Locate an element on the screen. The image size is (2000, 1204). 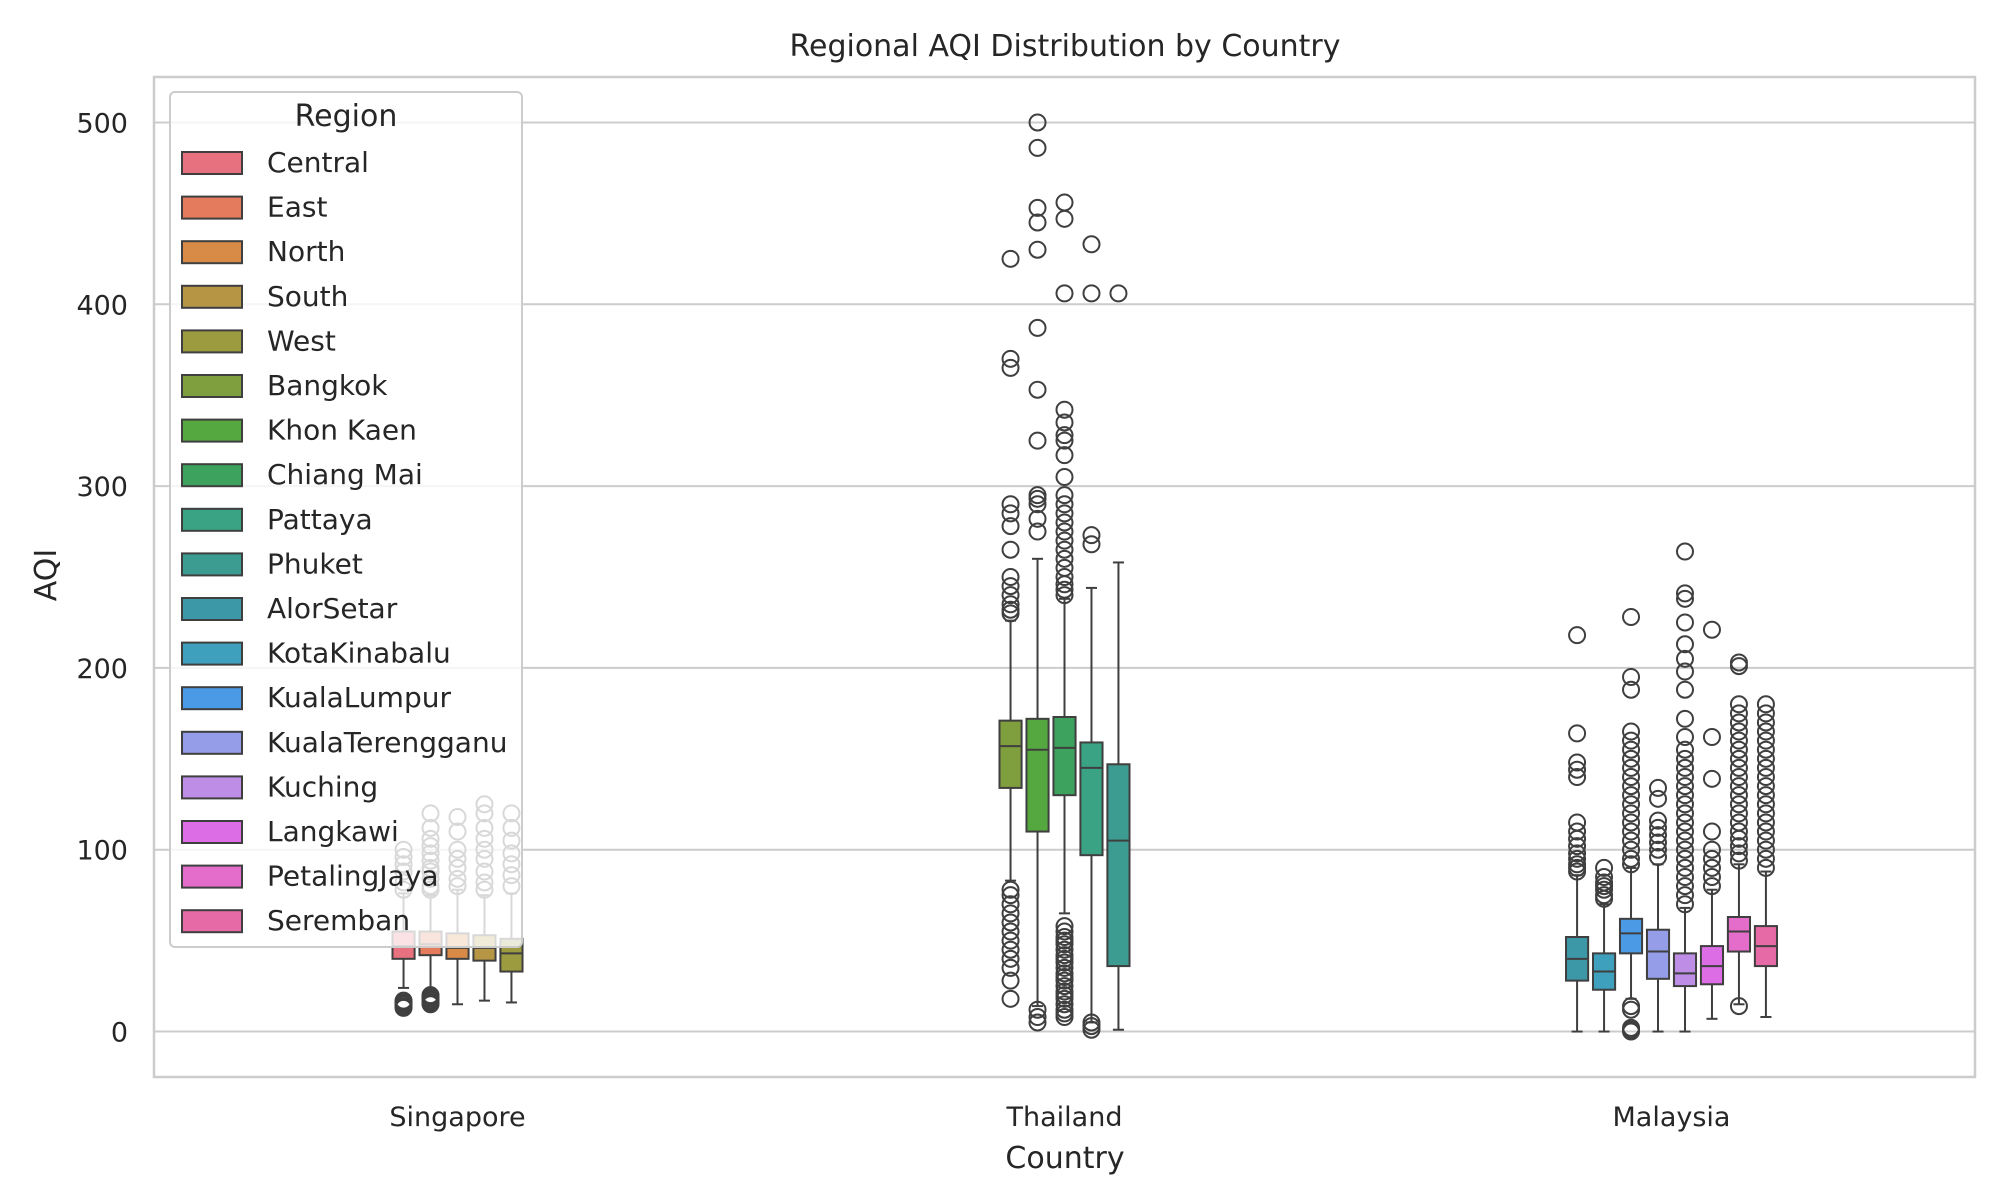
legend-label: South is located at coordinates (307, 296).